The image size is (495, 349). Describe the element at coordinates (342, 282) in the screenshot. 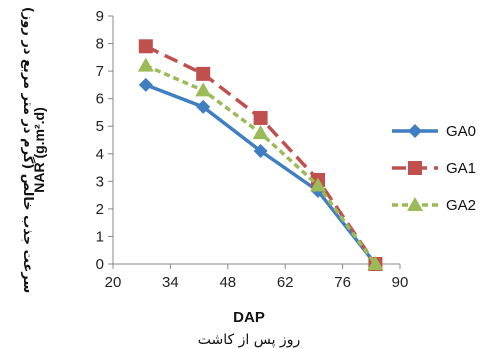

I see `x-tick-label: 76` at that location.